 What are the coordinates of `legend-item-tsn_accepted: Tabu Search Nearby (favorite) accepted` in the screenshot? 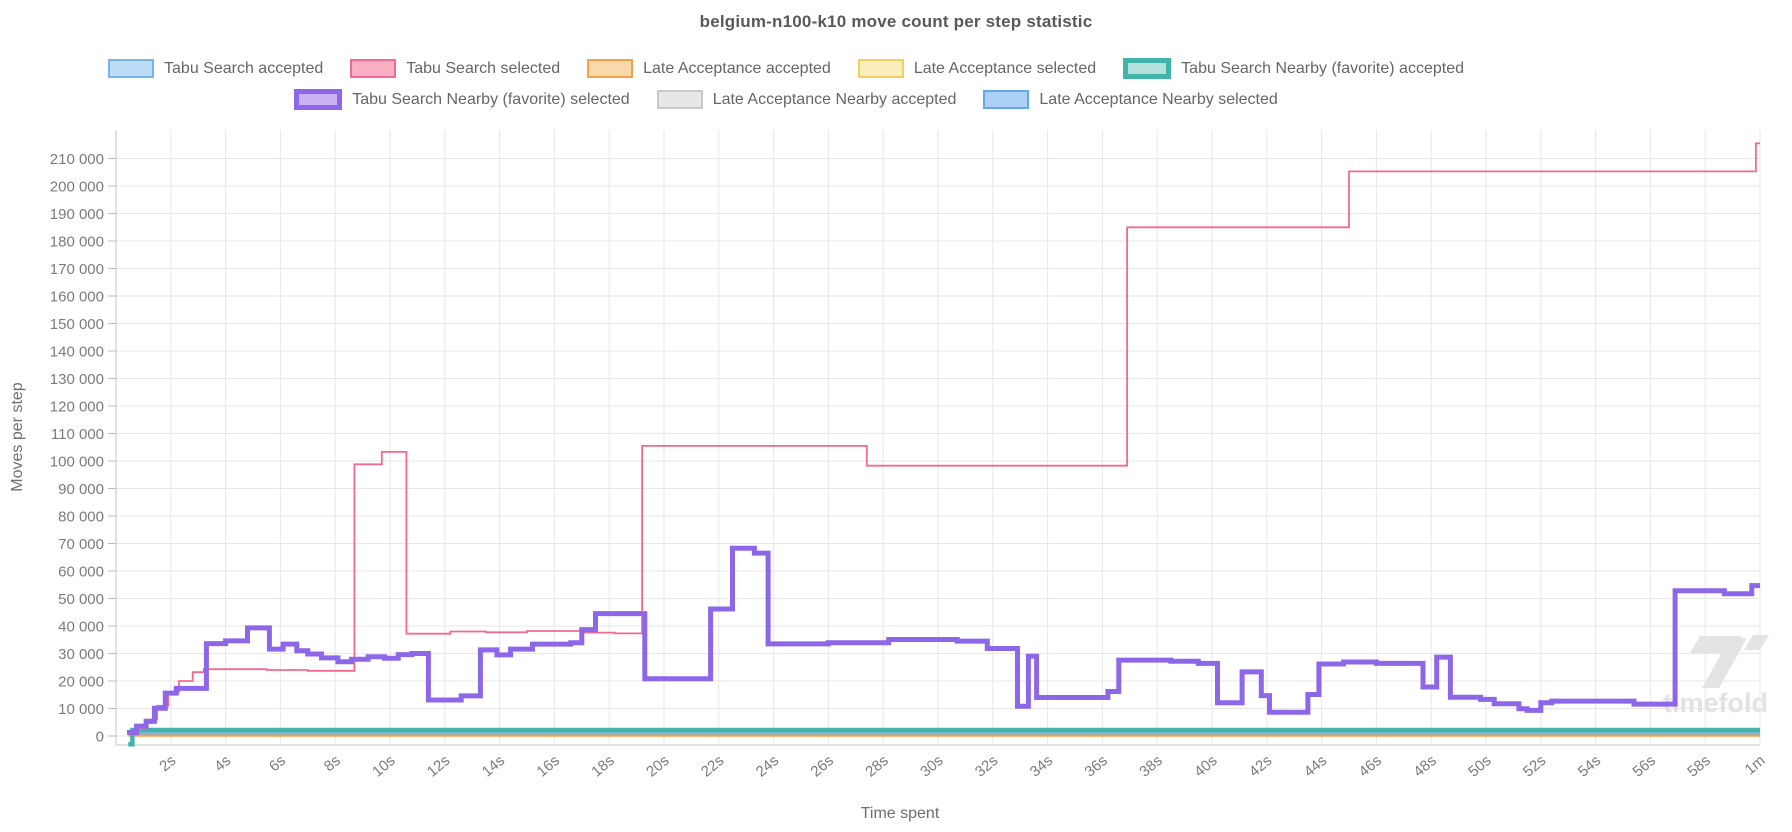 It's located at (1293, 68).